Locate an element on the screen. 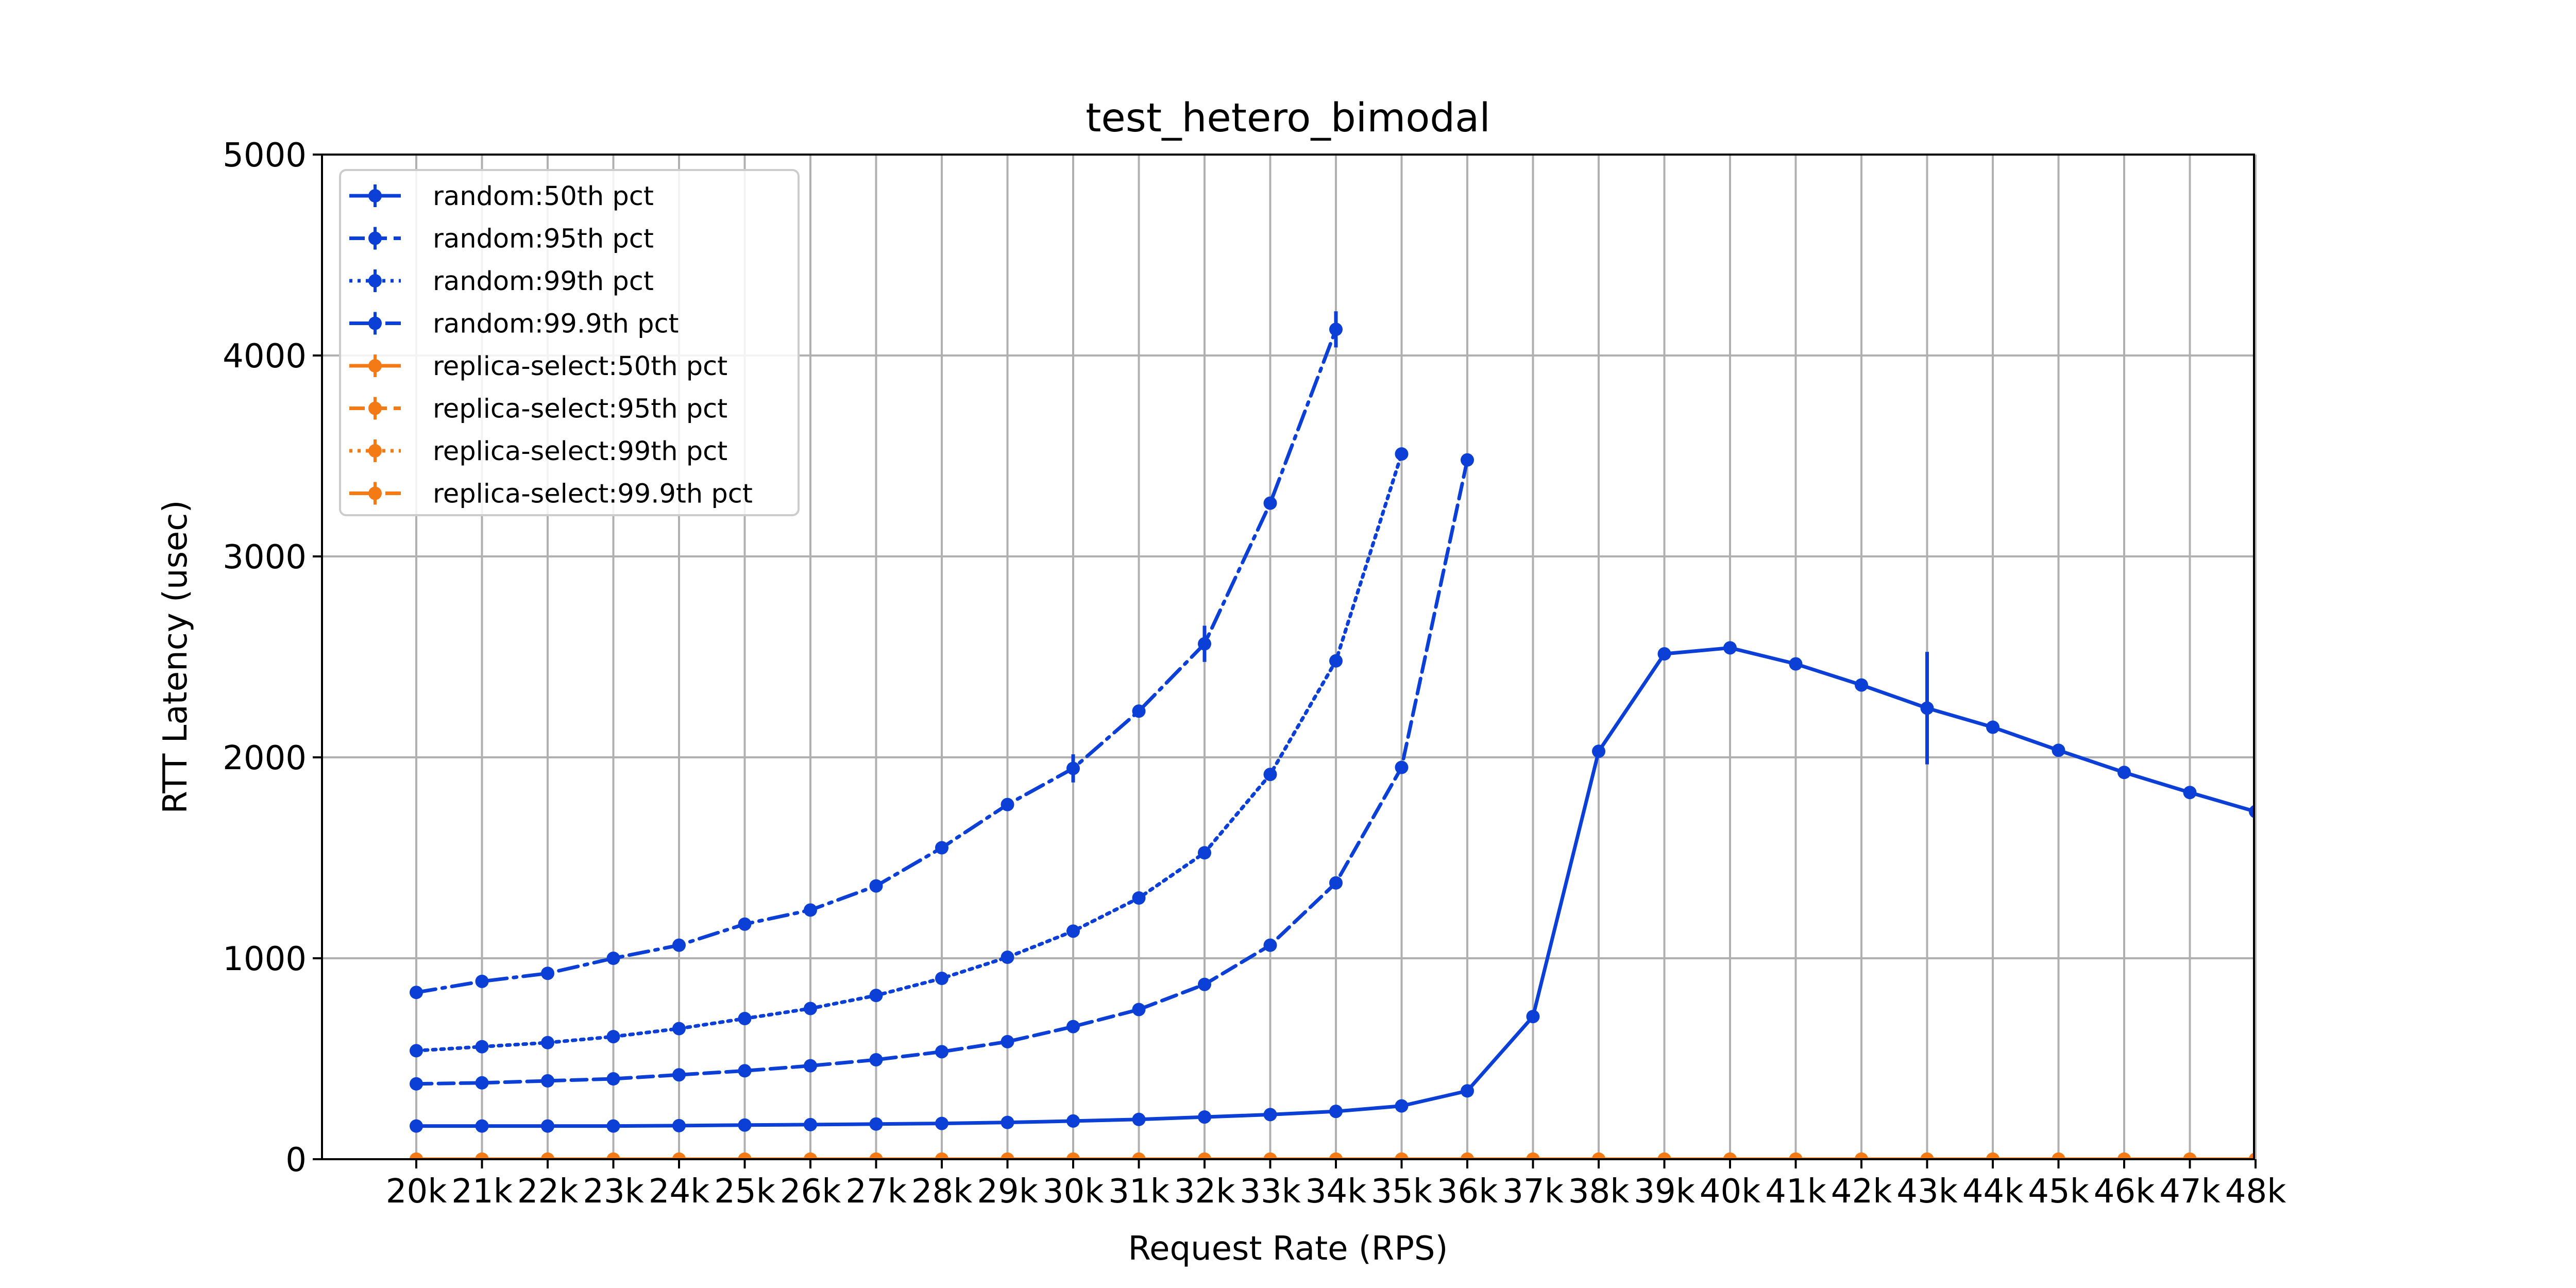 The width and height of the screenshot is (2576, 1288). legend-item: random:50th pct is located at coordinates (501, 196).